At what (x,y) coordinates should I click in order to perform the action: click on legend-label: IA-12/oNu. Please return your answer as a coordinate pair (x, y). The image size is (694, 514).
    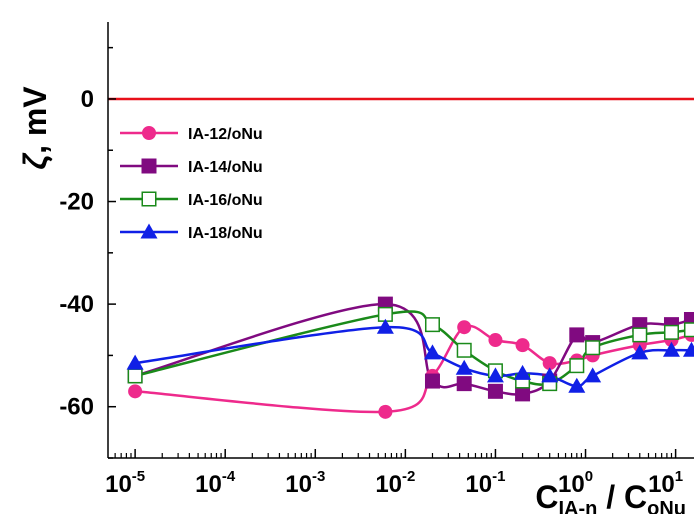
    Looking at the image, I should click on (225, 134).